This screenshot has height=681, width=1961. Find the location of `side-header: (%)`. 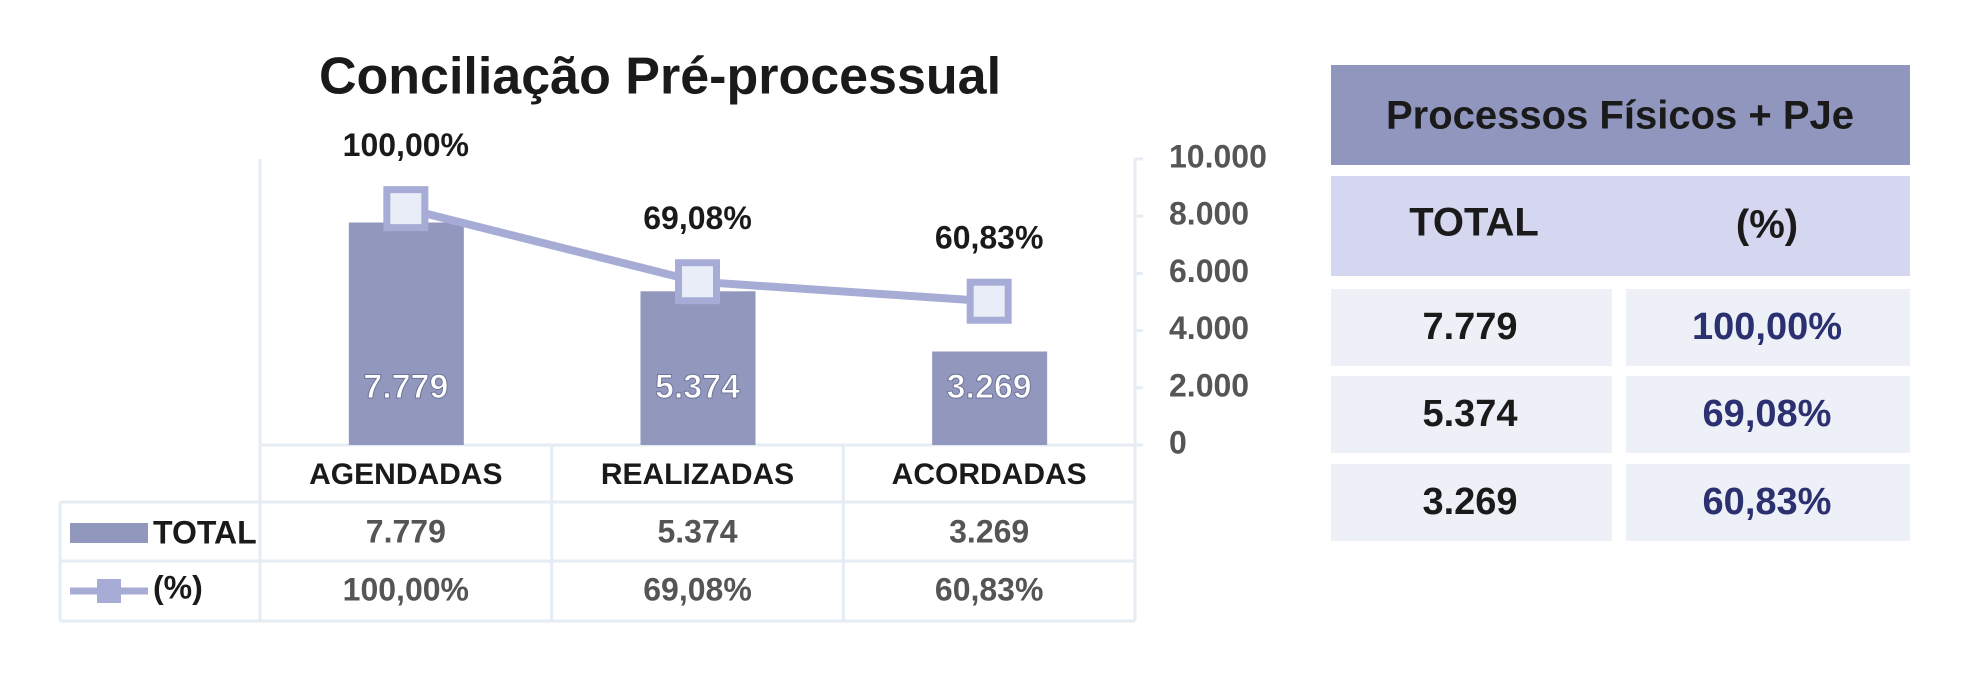

side-header: (%) is located at coordinates (1767, 225).